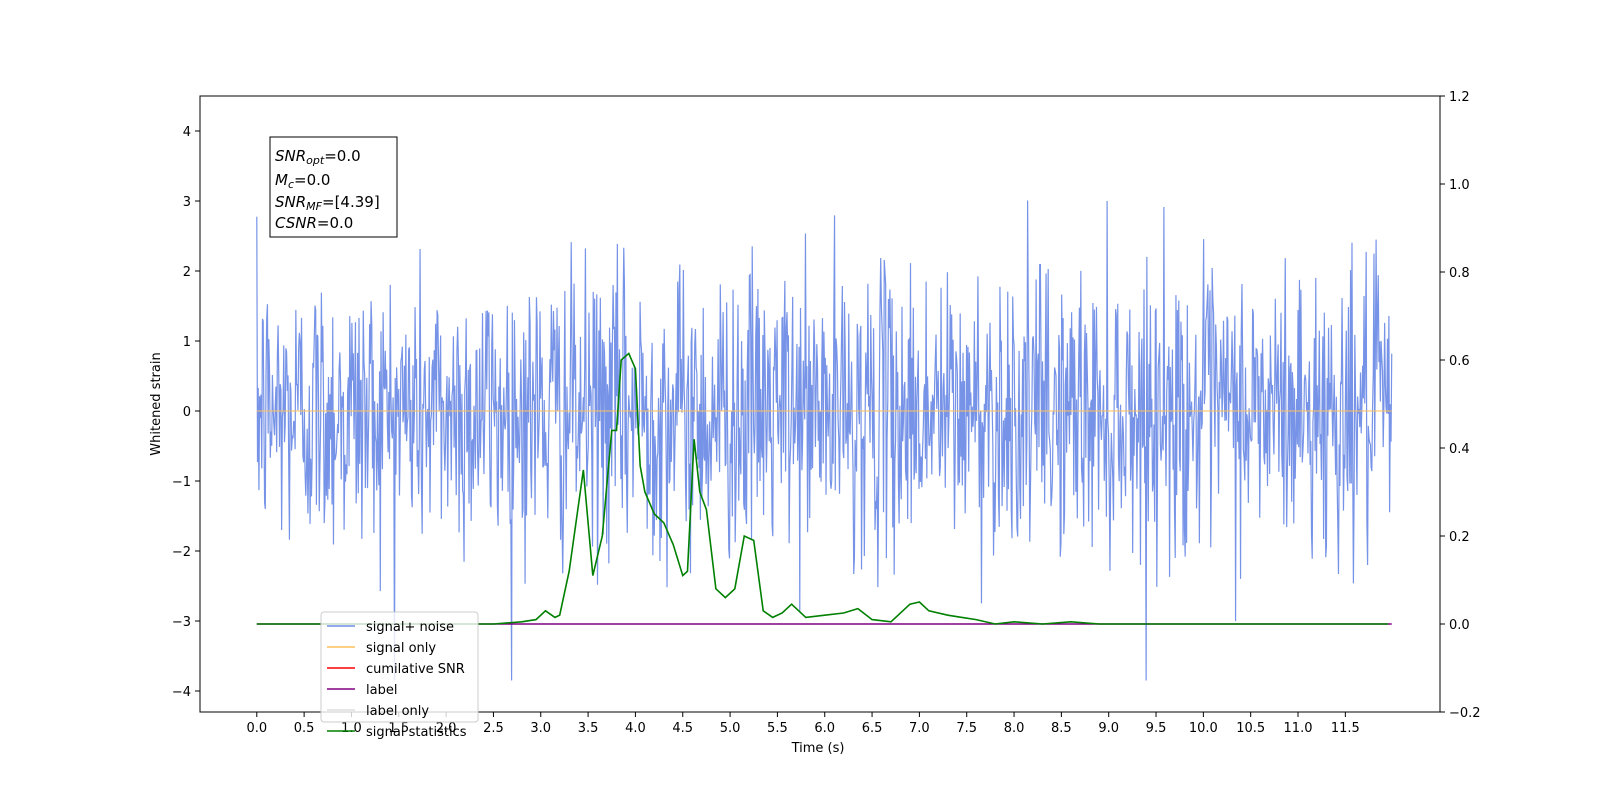 This screenshot has height=800, width=1600. I want to click on legend-label-3: label, so click(381, 690).